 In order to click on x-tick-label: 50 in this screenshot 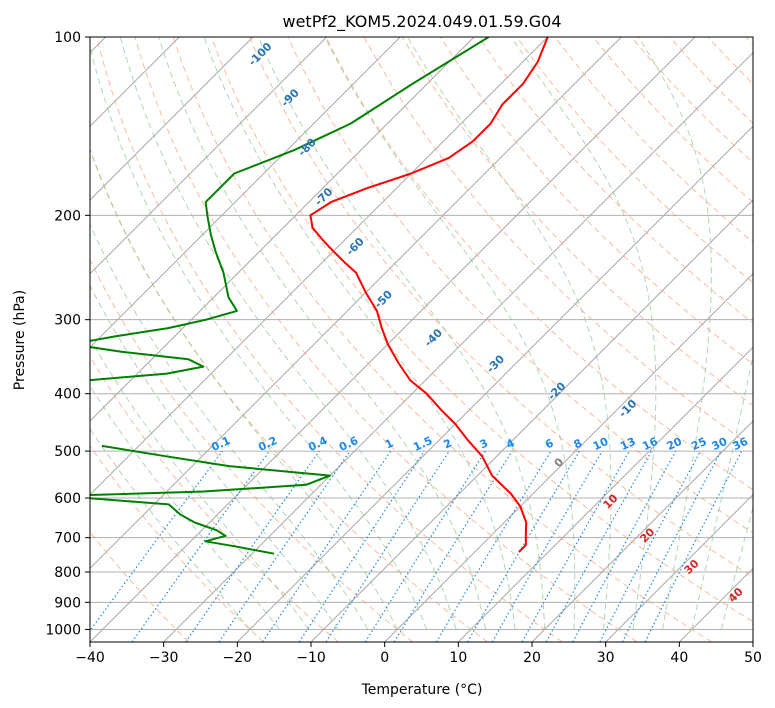, I will do `click(753, 658)`.